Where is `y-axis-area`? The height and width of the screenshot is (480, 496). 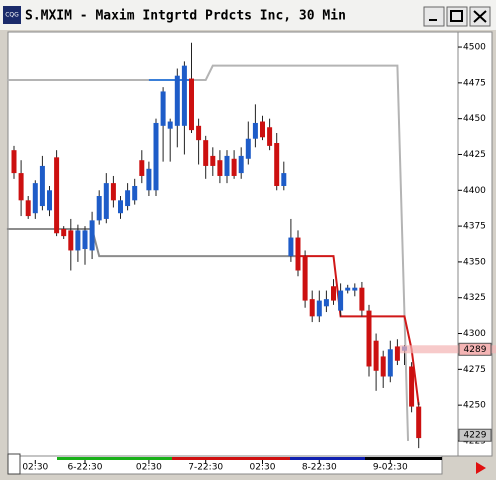 y-axis-area is located at coordinates (475, 244).